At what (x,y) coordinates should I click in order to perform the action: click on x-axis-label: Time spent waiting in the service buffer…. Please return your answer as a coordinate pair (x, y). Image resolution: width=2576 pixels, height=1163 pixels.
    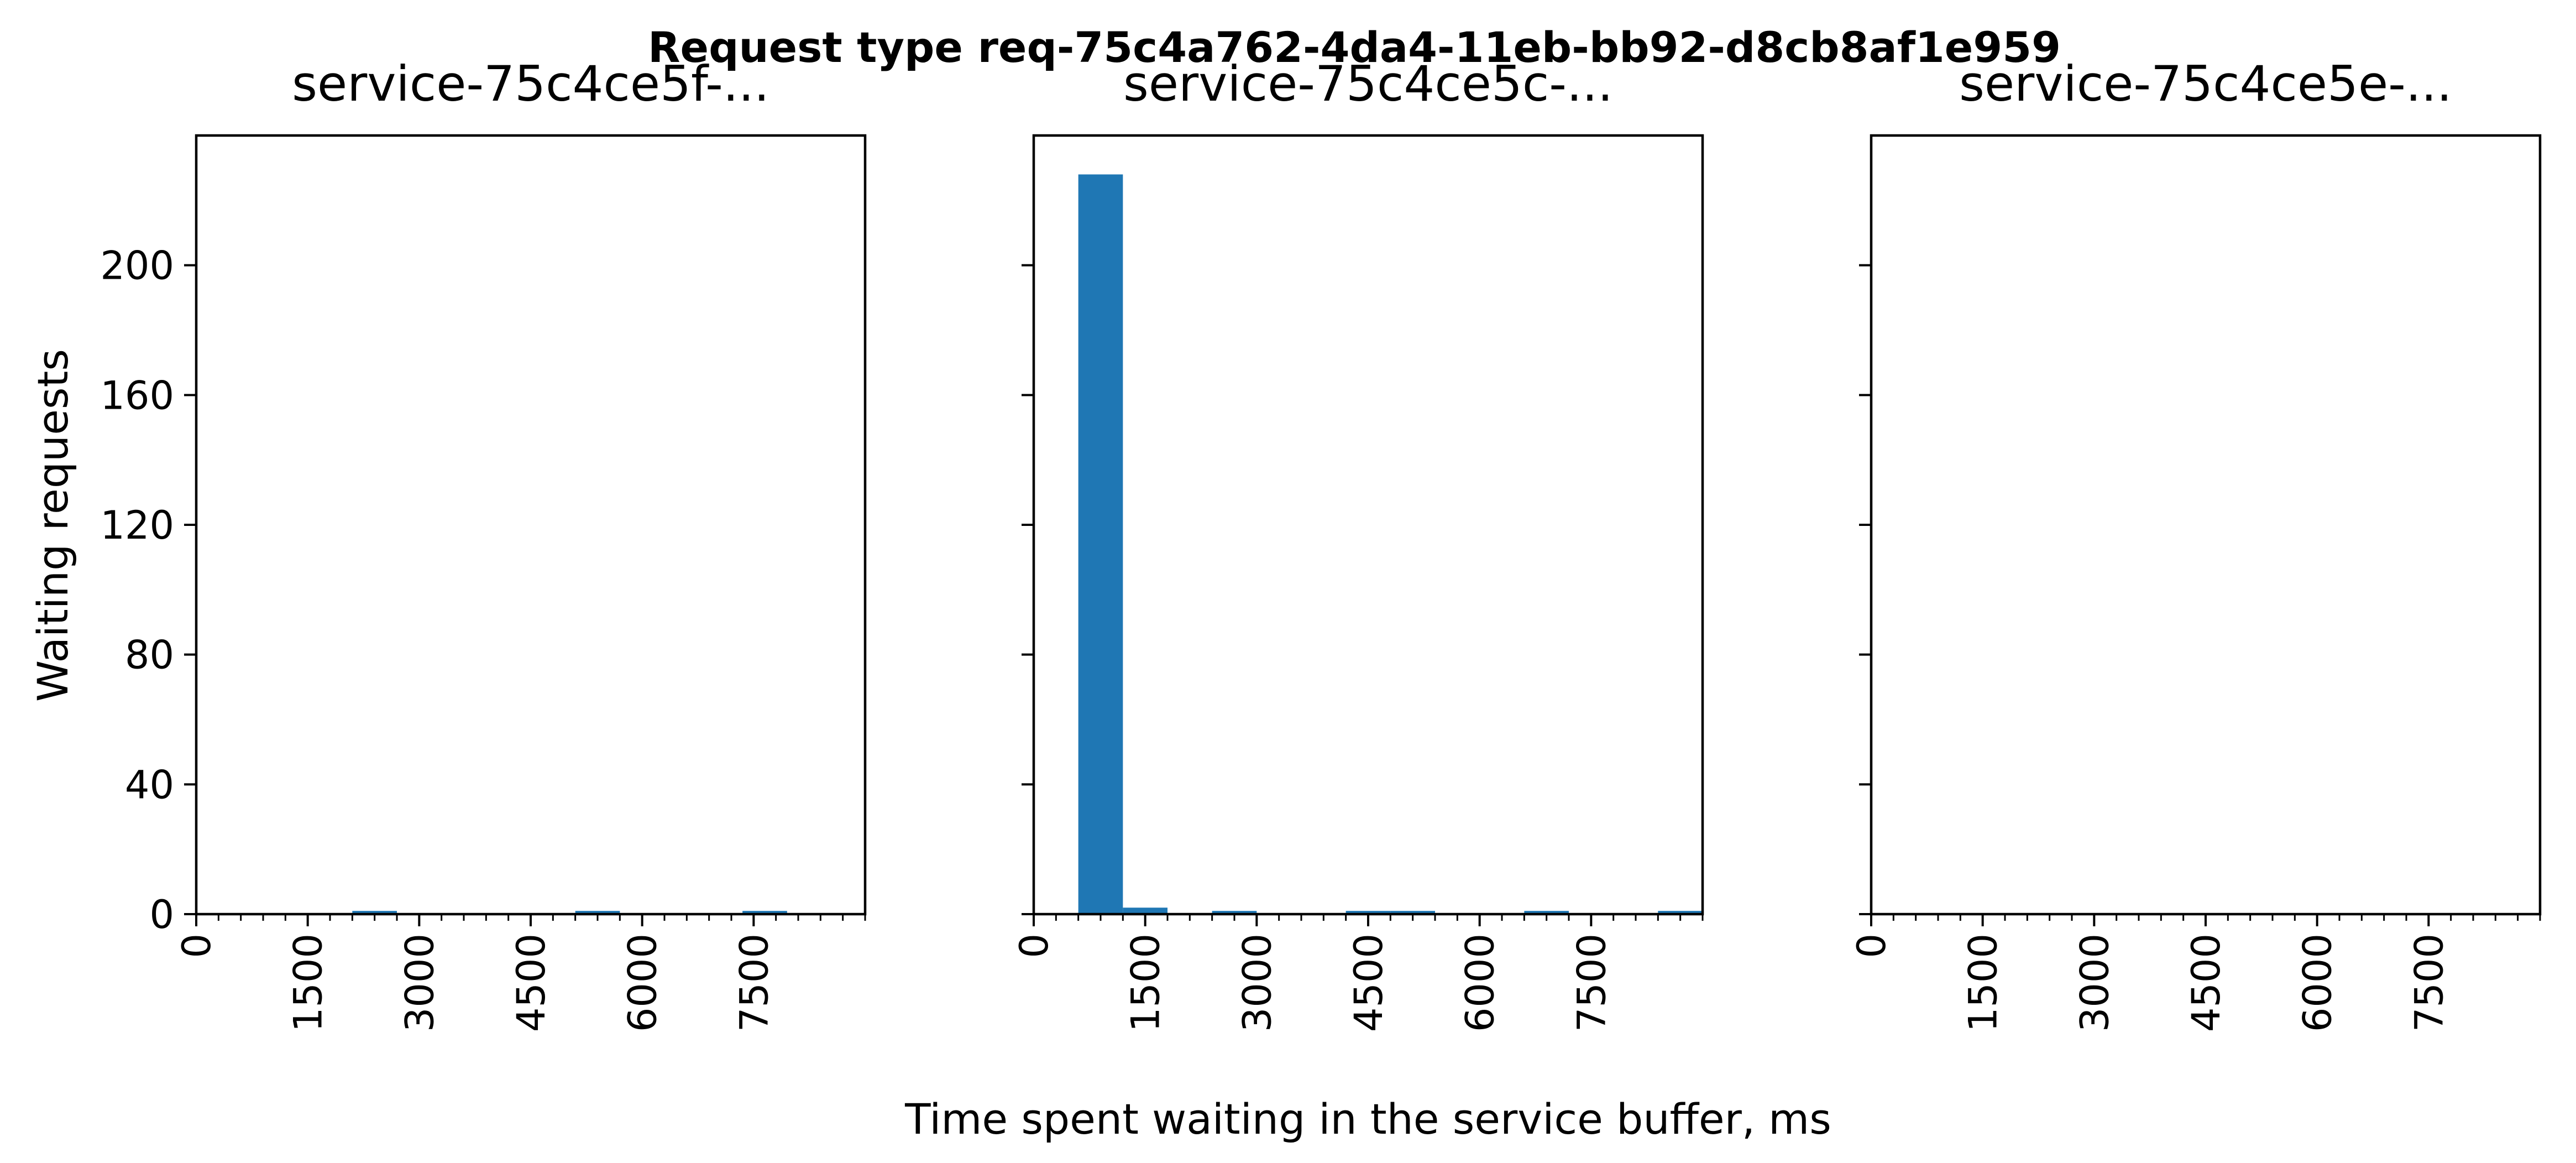
    Looking at the image, I should click on (1367, 1119).